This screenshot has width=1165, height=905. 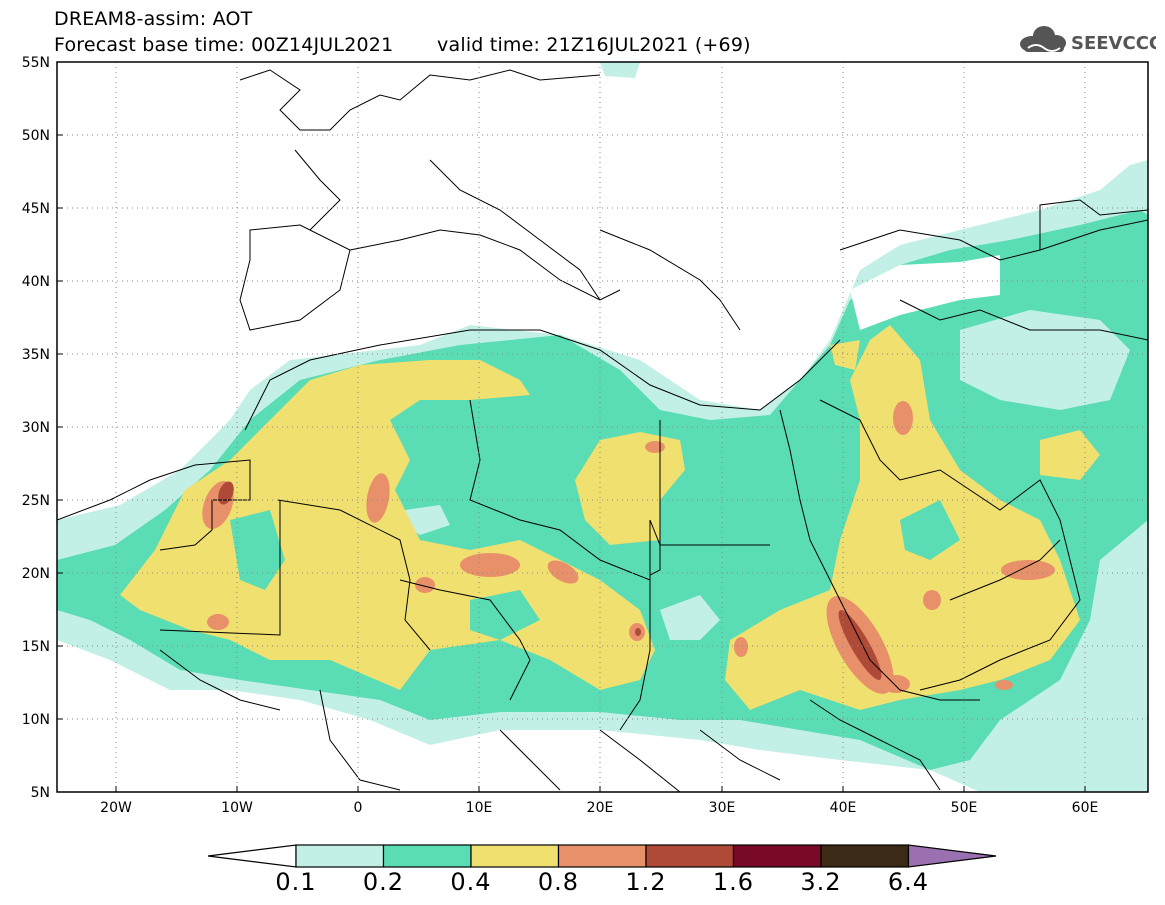 I want to click on lat-label: 40N, so click(x=36, y=282).